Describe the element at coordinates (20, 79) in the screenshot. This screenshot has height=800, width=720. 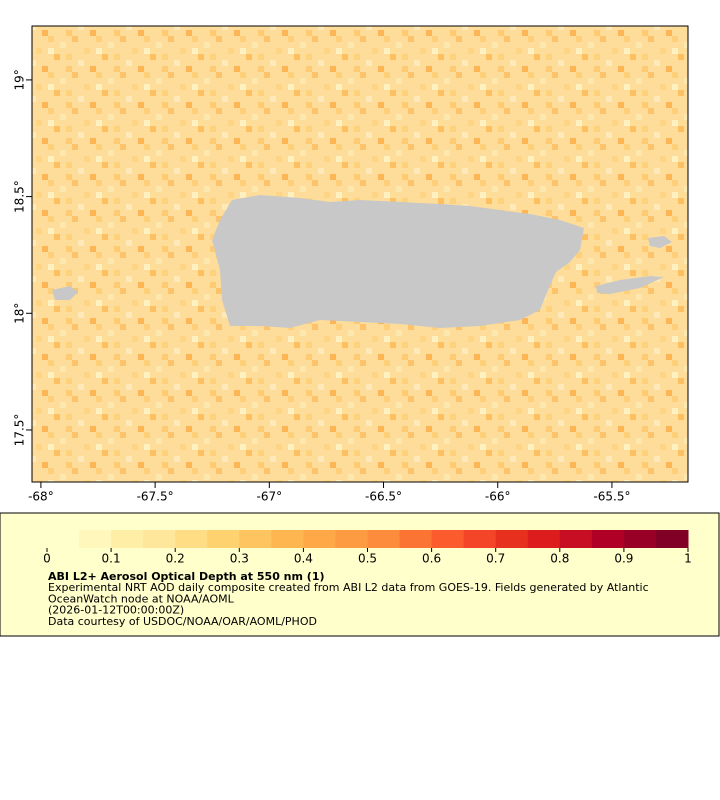
I see `y-tick-label: 19°` at that location.